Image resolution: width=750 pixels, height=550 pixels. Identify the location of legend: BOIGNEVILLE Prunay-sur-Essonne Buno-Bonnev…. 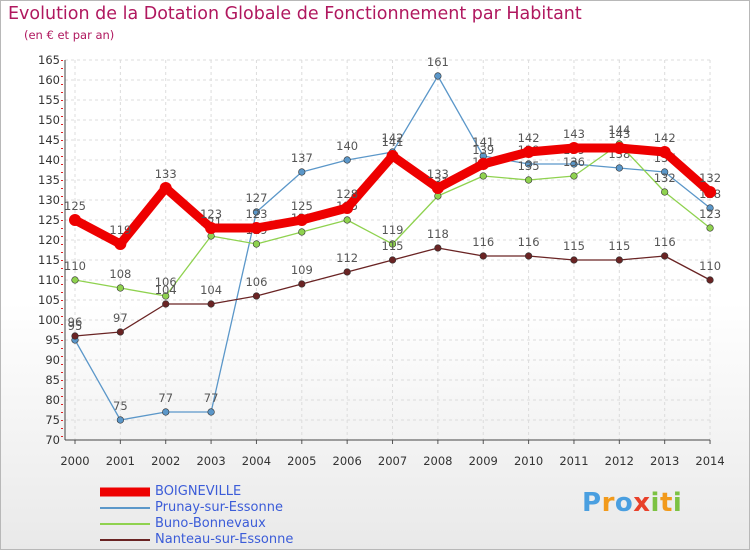
(250, 516).